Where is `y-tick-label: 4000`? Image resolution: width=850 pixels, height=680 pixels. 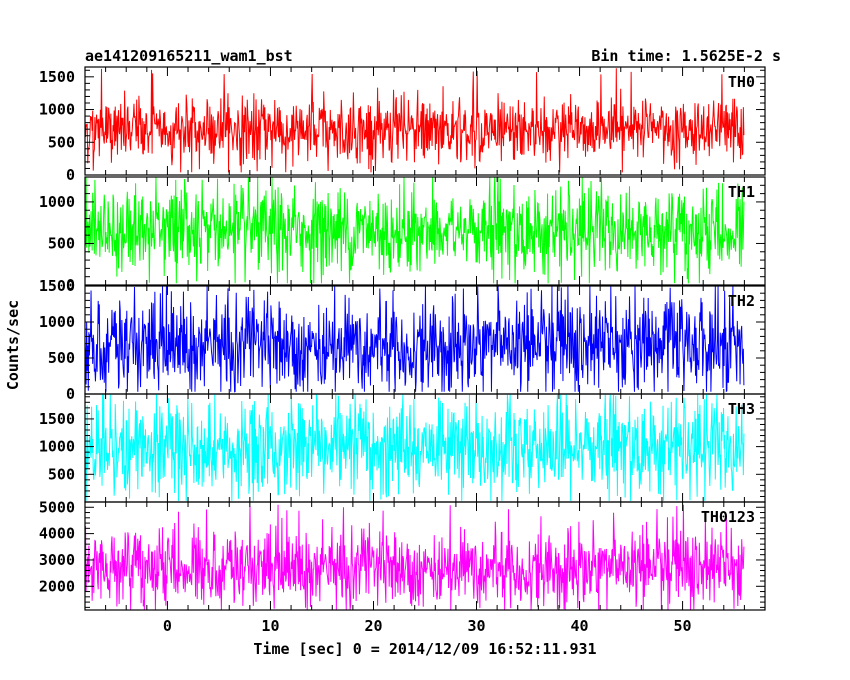 y-tick-label: 4000 is located at coordinates (57, 534).